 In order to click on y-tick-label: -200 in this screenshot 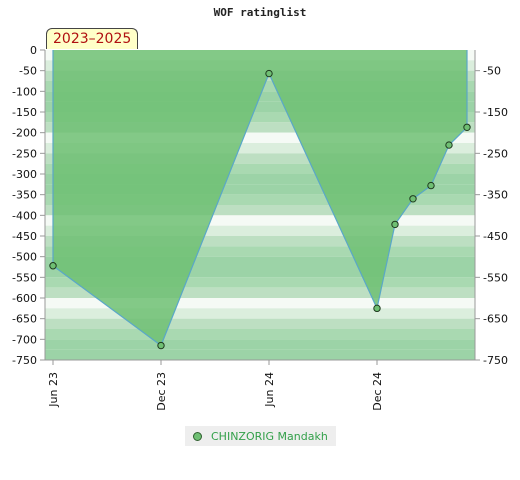, I will do `click(24, 133)`.